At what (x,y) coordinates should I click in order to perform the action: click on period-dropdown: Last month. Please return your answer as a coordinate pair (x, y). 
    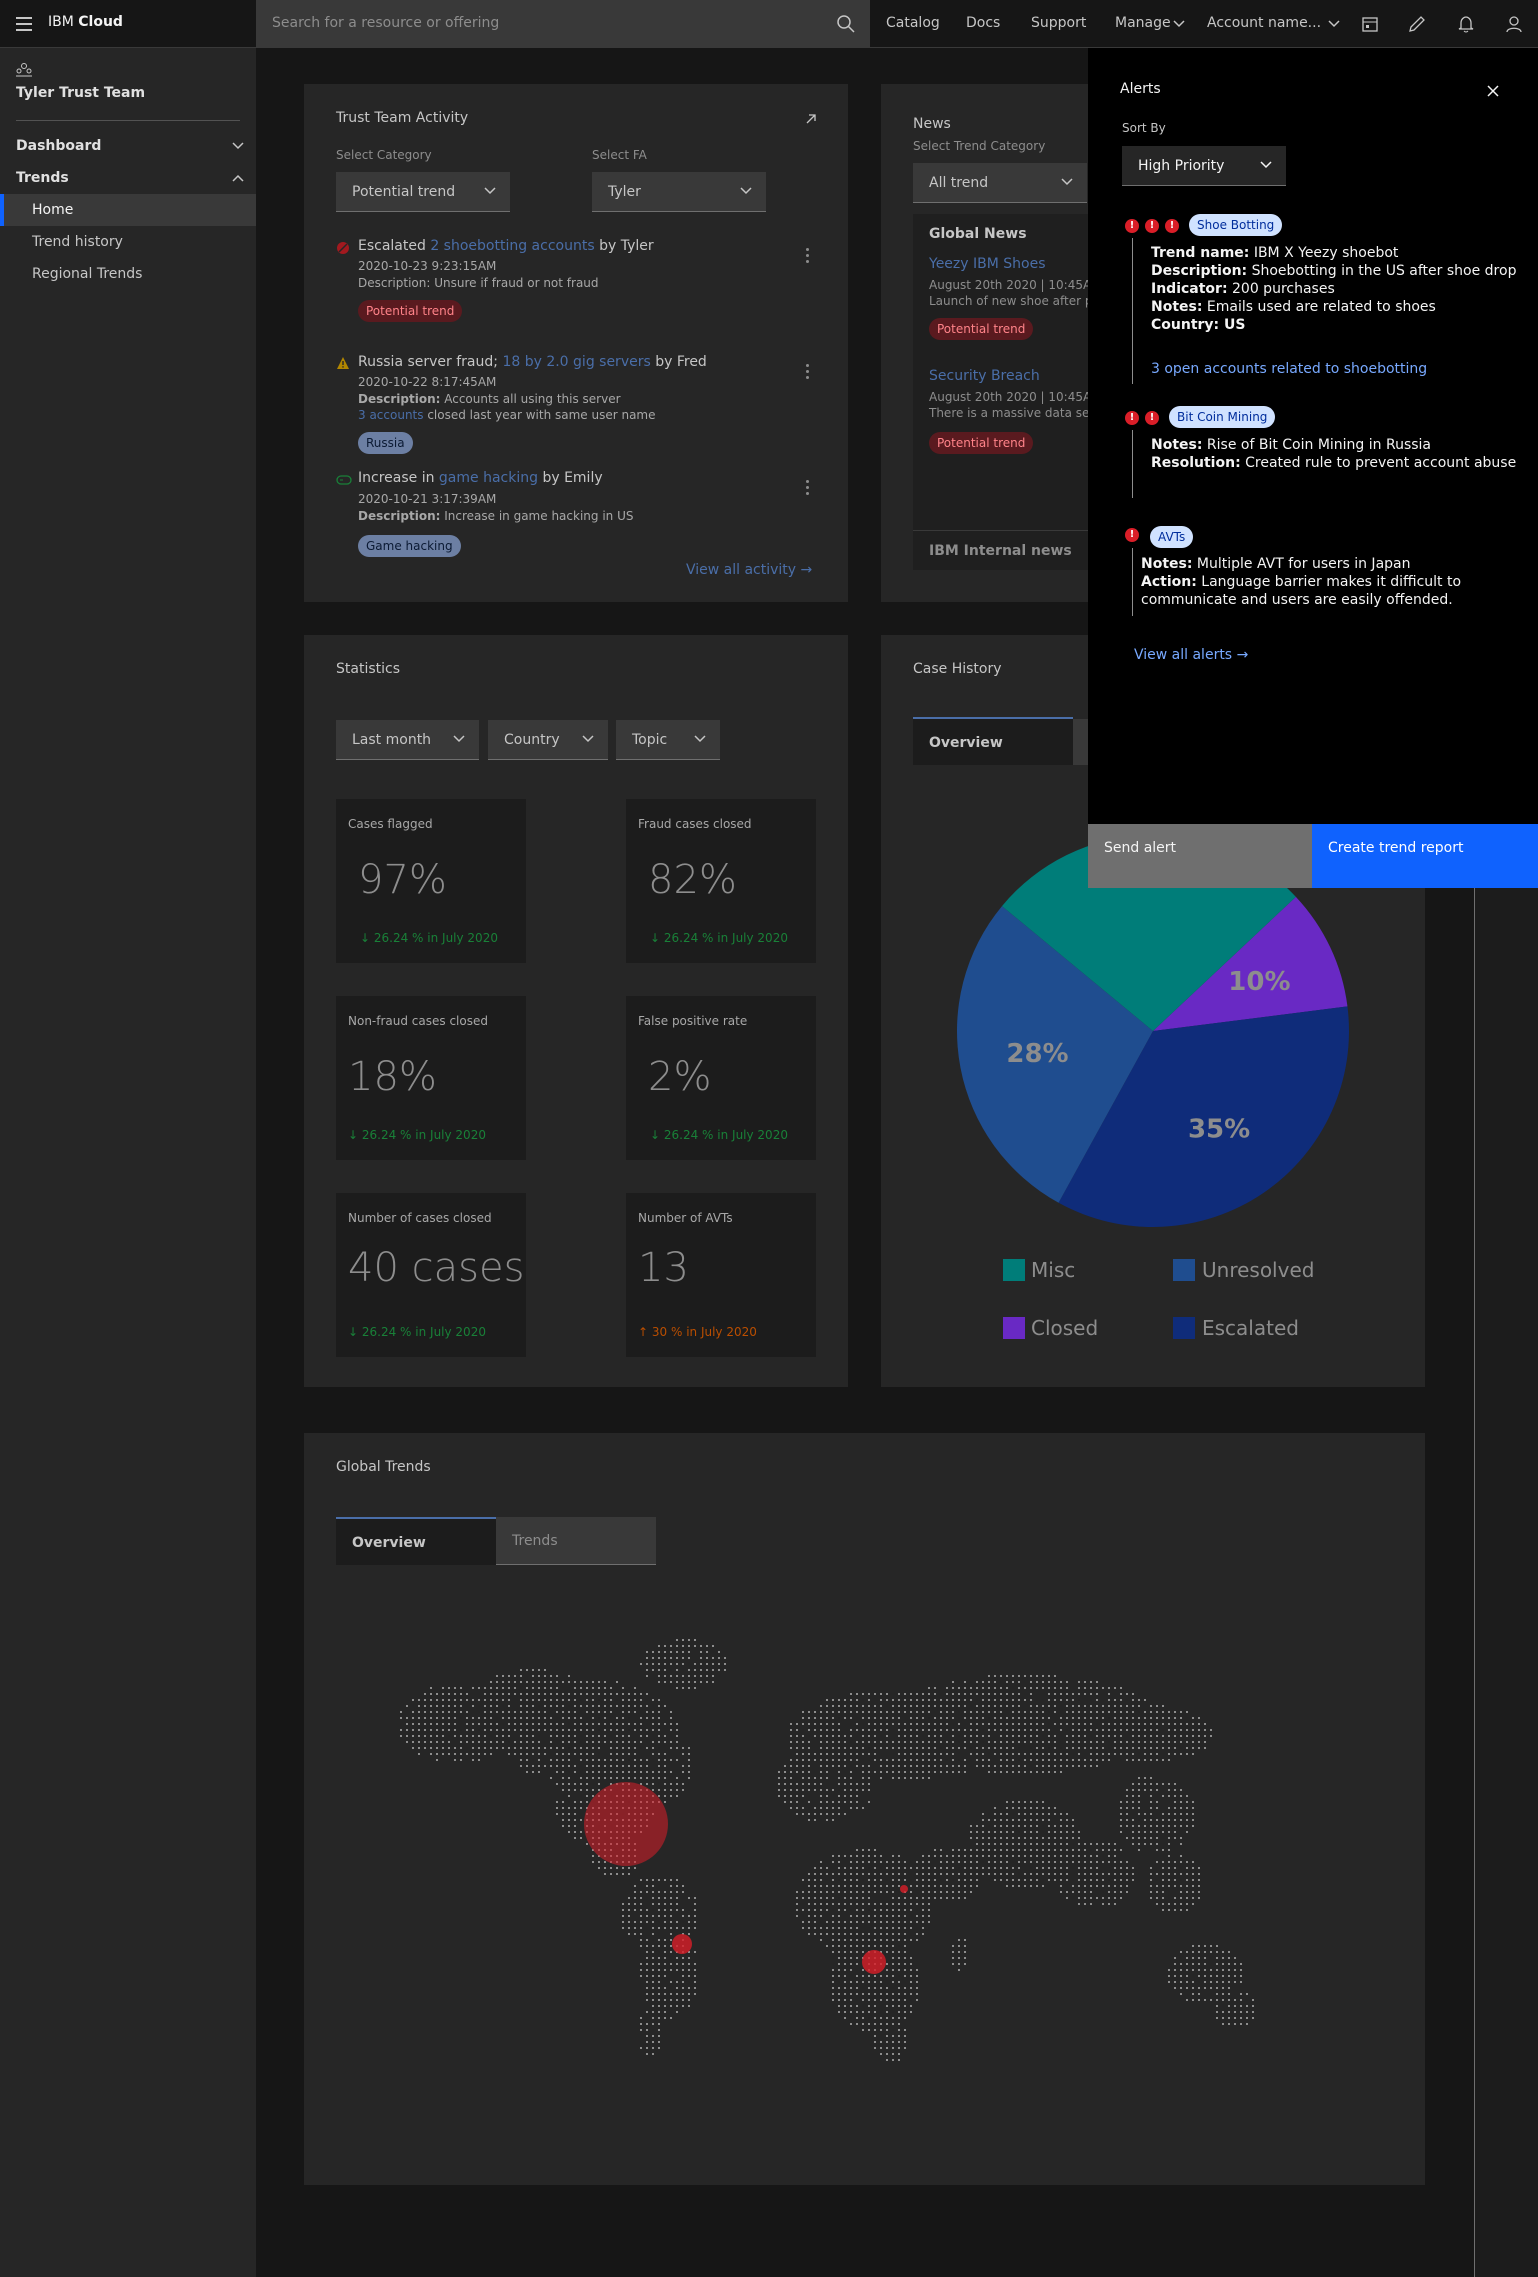
    Looking at the image, I should click on (407, 740).